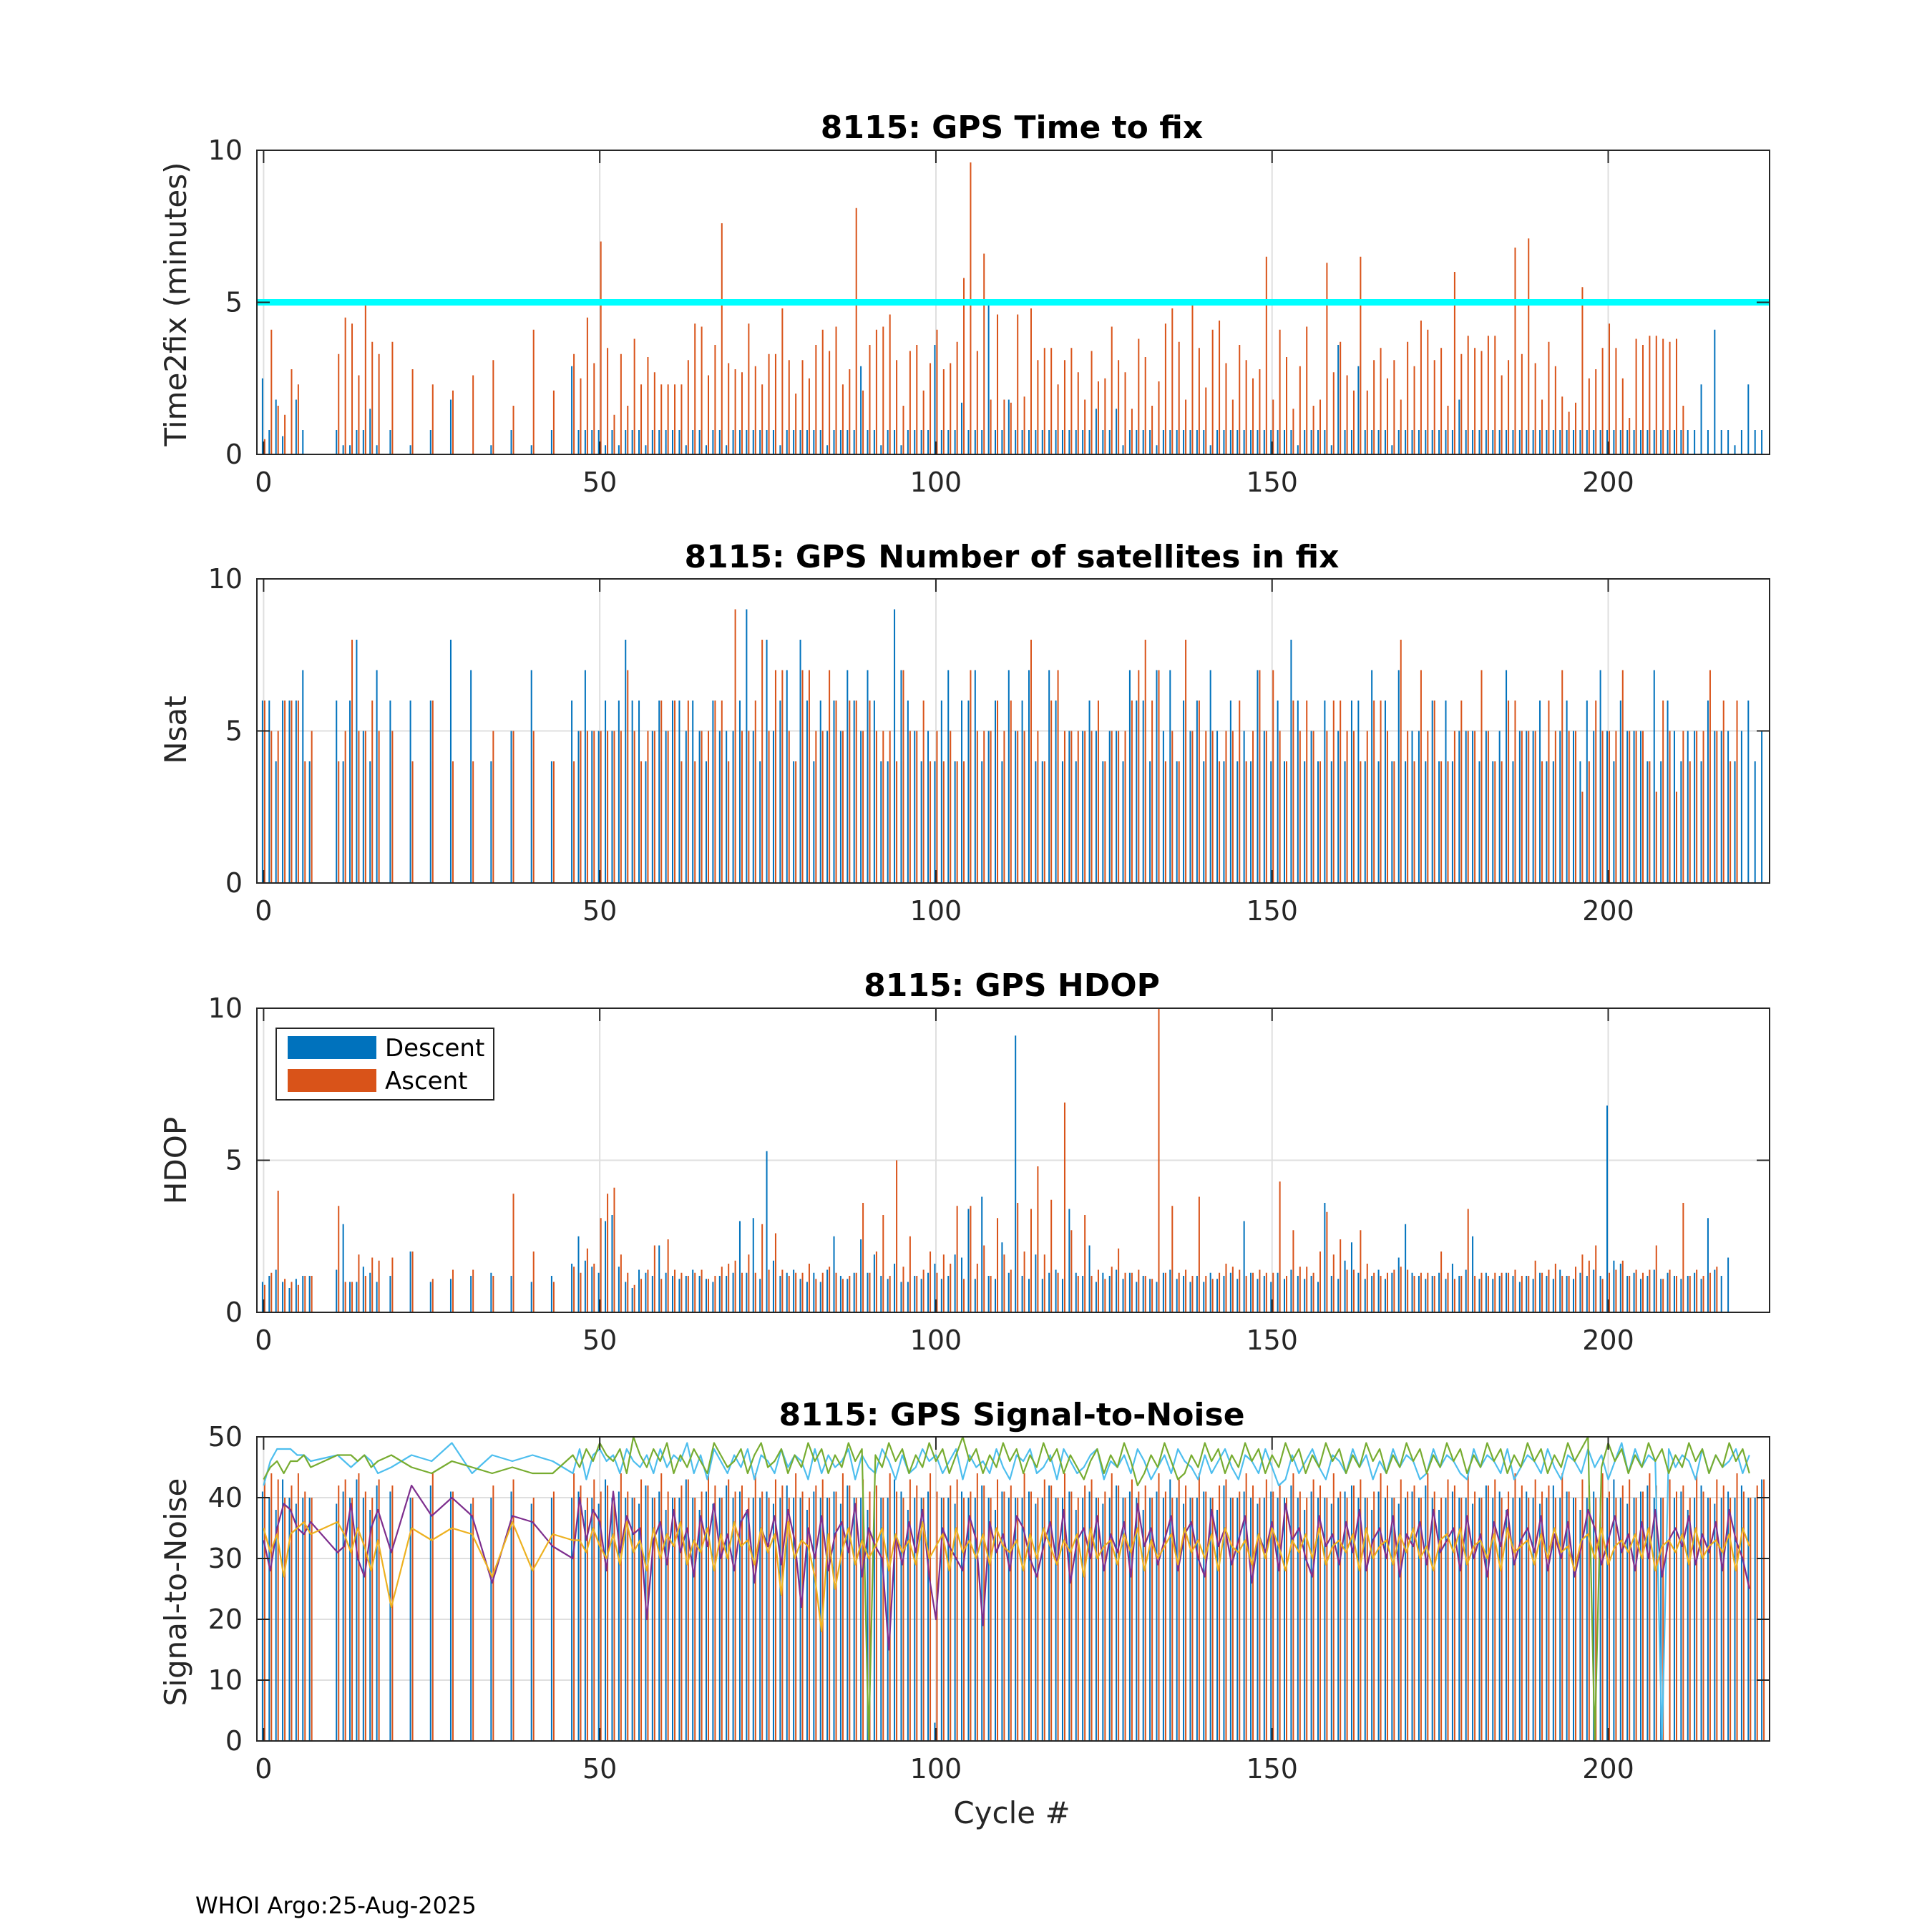 The height and width of the screenshot is (1932, 1932). Describe the element at coordinates (226, 579) in the screenshot. I see `nsat-ytick-label: 10` at that location.